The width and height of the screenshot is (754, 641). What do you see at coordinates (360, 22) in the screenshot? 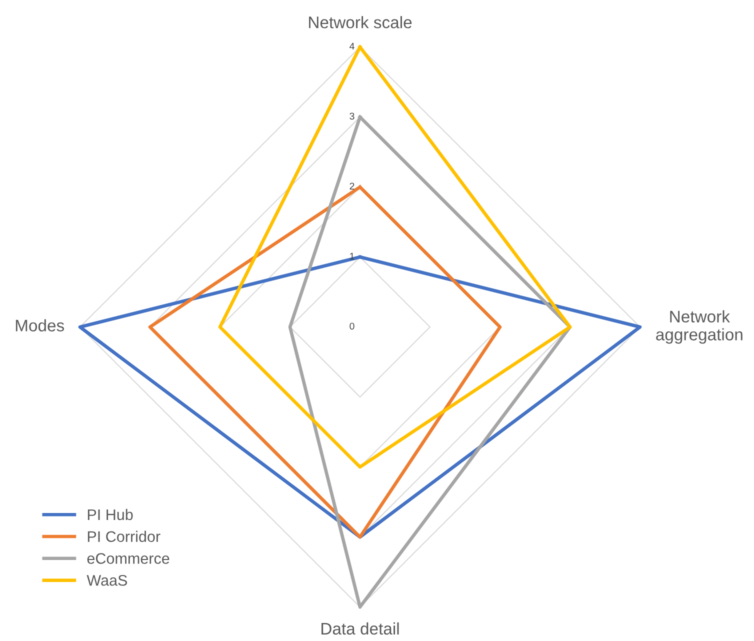
I see `spoke-label: Network scale` at bounding box center [360, 22].